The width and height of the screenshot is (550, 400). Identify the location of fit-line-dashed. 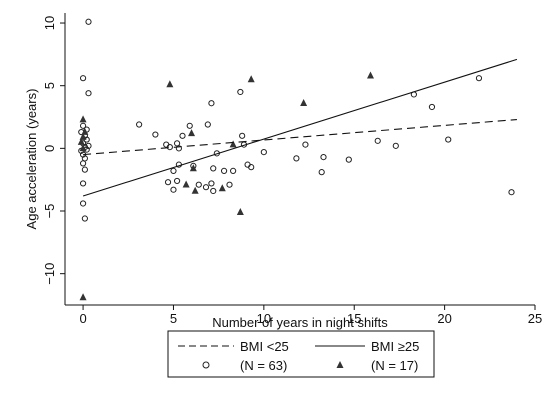
(300, 137).